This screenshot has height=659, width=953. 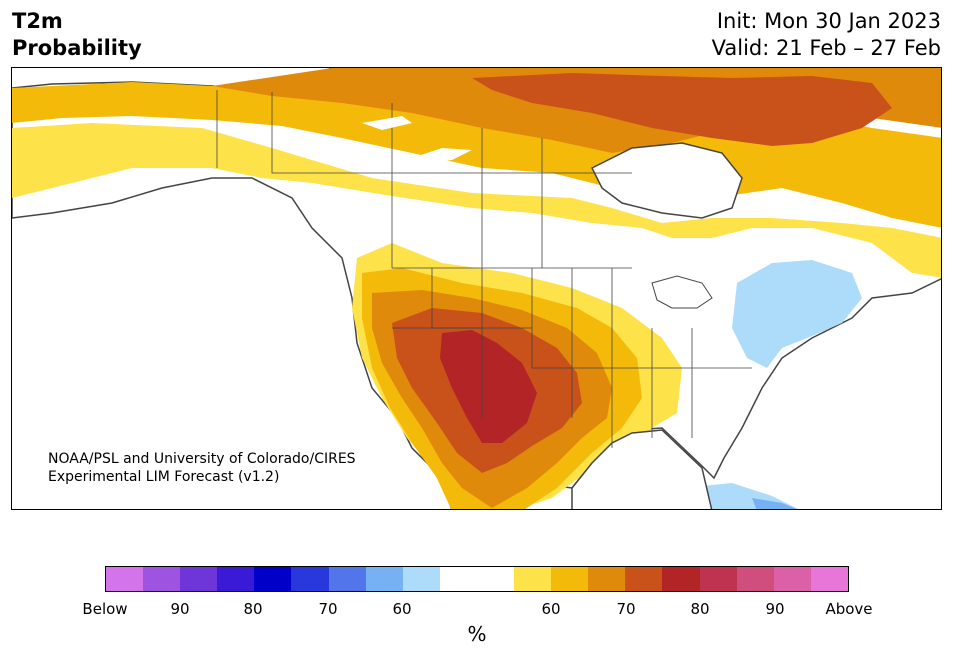 I want to click on probability-colorbar, so click(x=477, y=579).